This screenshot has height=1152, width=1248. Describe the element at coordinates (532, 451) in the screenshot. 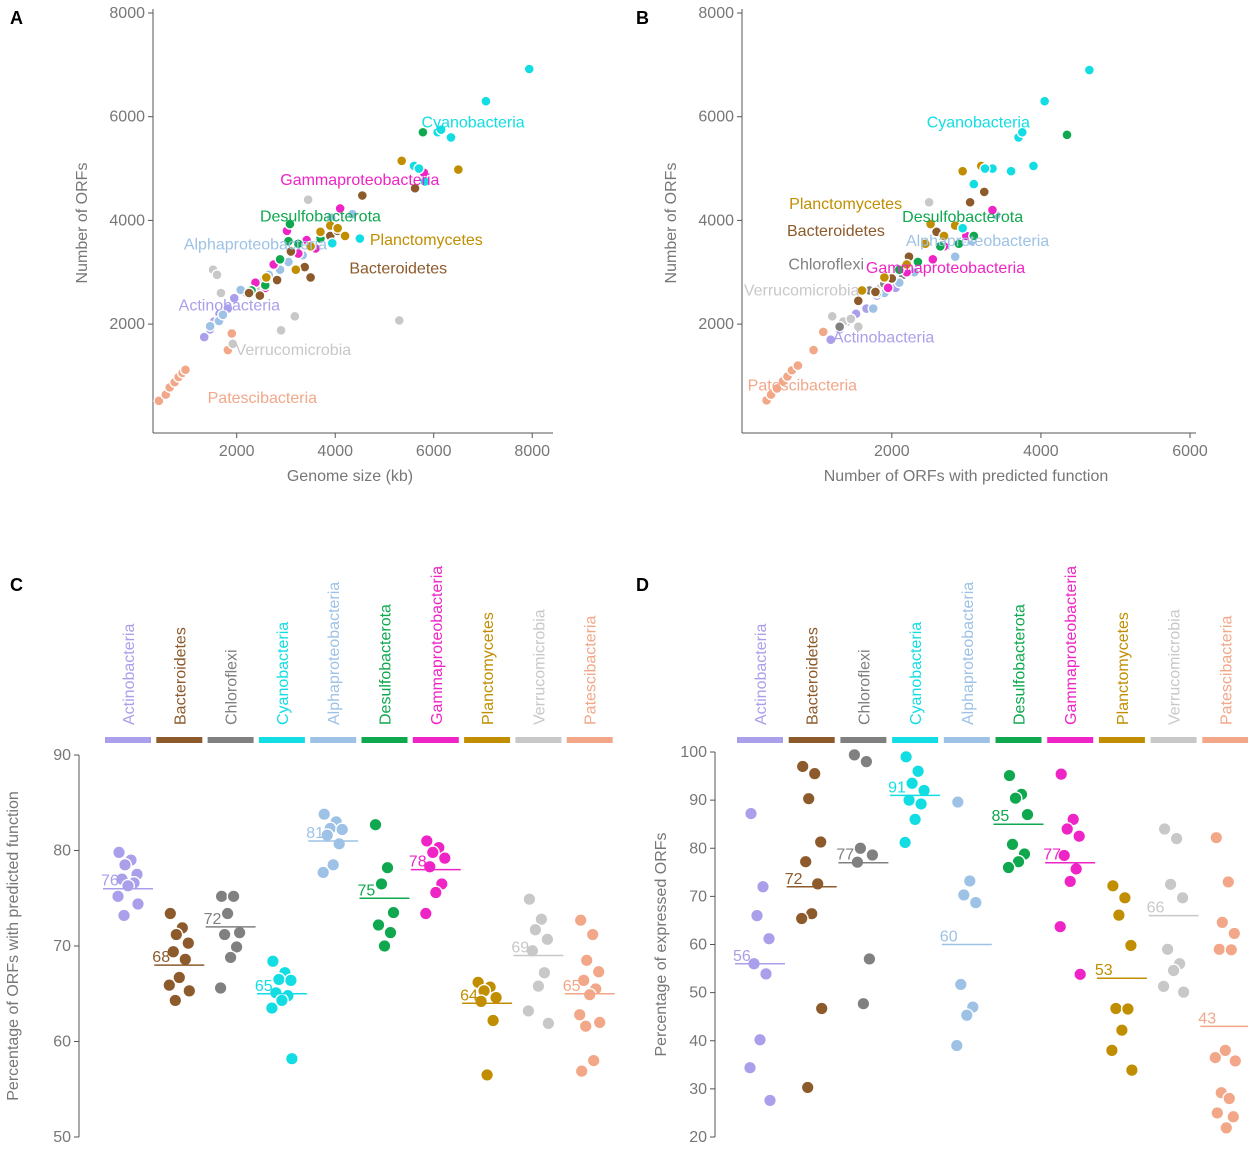

I see `x-tick-label: 8000` at that location.